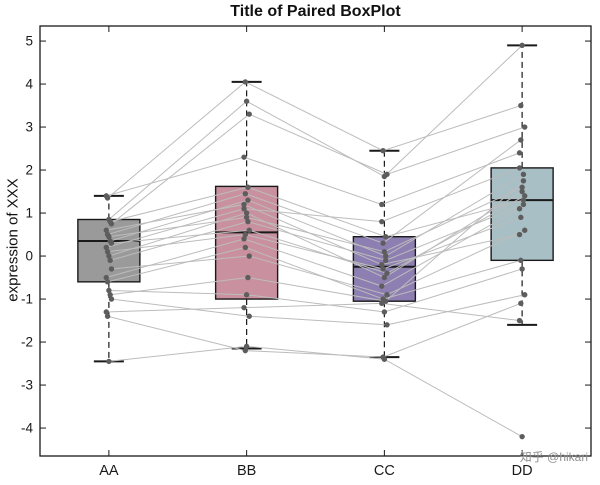 This screenshot has height=485, width=600. What do you see at coordinates (27, 299) in the screenshot?
I see `y-tick-label: -1` at bounding box center [27, 299].